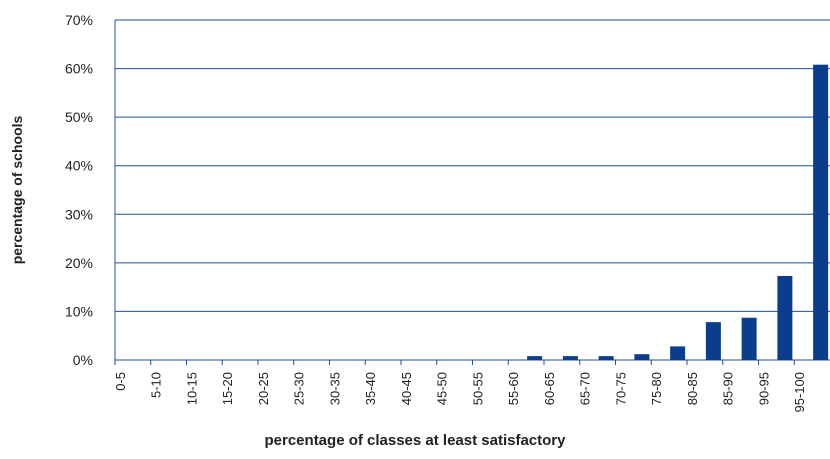  I want to click on x-tick-label: 75-80, so click(656, 388).